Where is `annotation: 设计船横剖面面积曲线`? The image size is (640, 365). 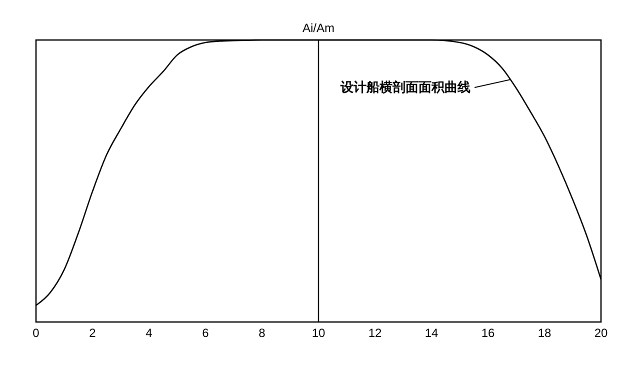
annotation: 设计船横剖面面积曲线 is located at coordinates (405, 86).